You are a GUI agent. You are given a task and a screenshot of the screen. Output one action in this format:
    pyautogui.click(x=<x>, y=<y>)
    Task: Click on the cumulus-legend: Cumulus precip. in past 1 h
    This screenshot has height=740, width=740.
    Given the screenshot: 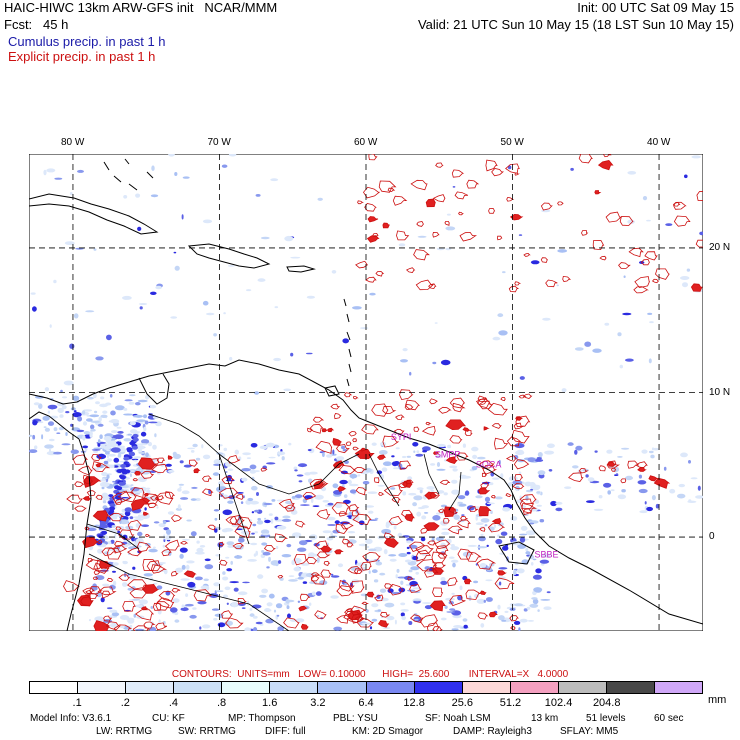 What is the action you would take?
    pyautogui.click(x=87, y=41)
    